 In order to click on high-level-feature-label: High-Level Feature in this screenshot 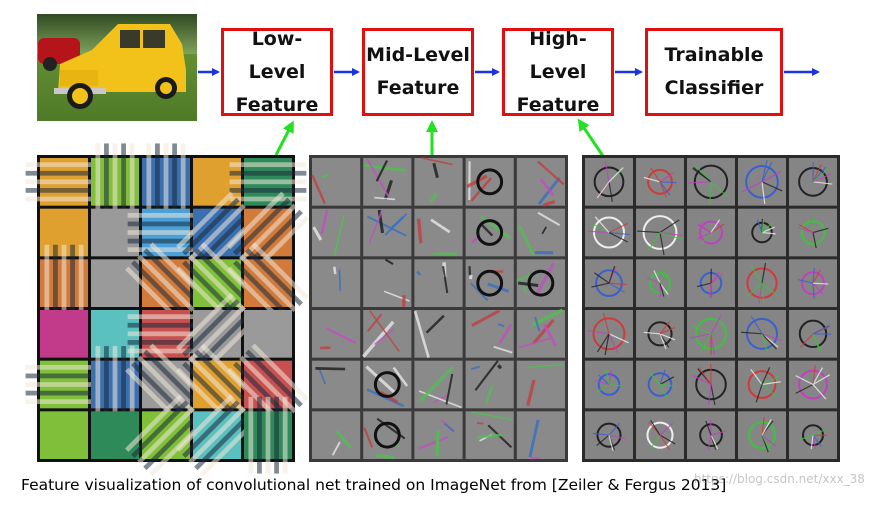, I will do `click(558, 71)`.